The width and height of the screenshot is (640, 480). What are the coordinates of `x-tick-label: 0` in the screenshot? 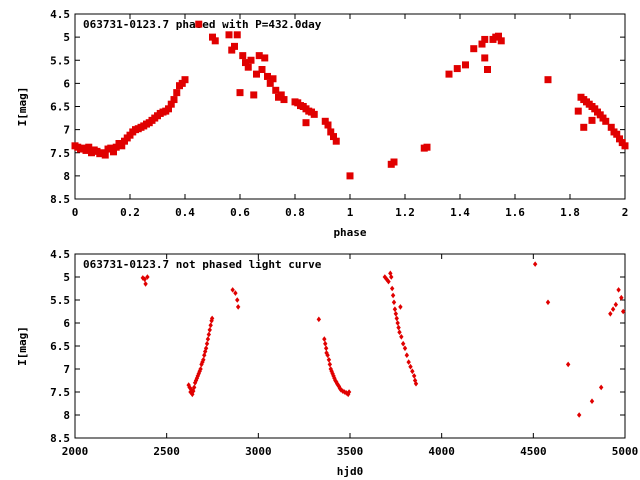 It's located at (75, 212).